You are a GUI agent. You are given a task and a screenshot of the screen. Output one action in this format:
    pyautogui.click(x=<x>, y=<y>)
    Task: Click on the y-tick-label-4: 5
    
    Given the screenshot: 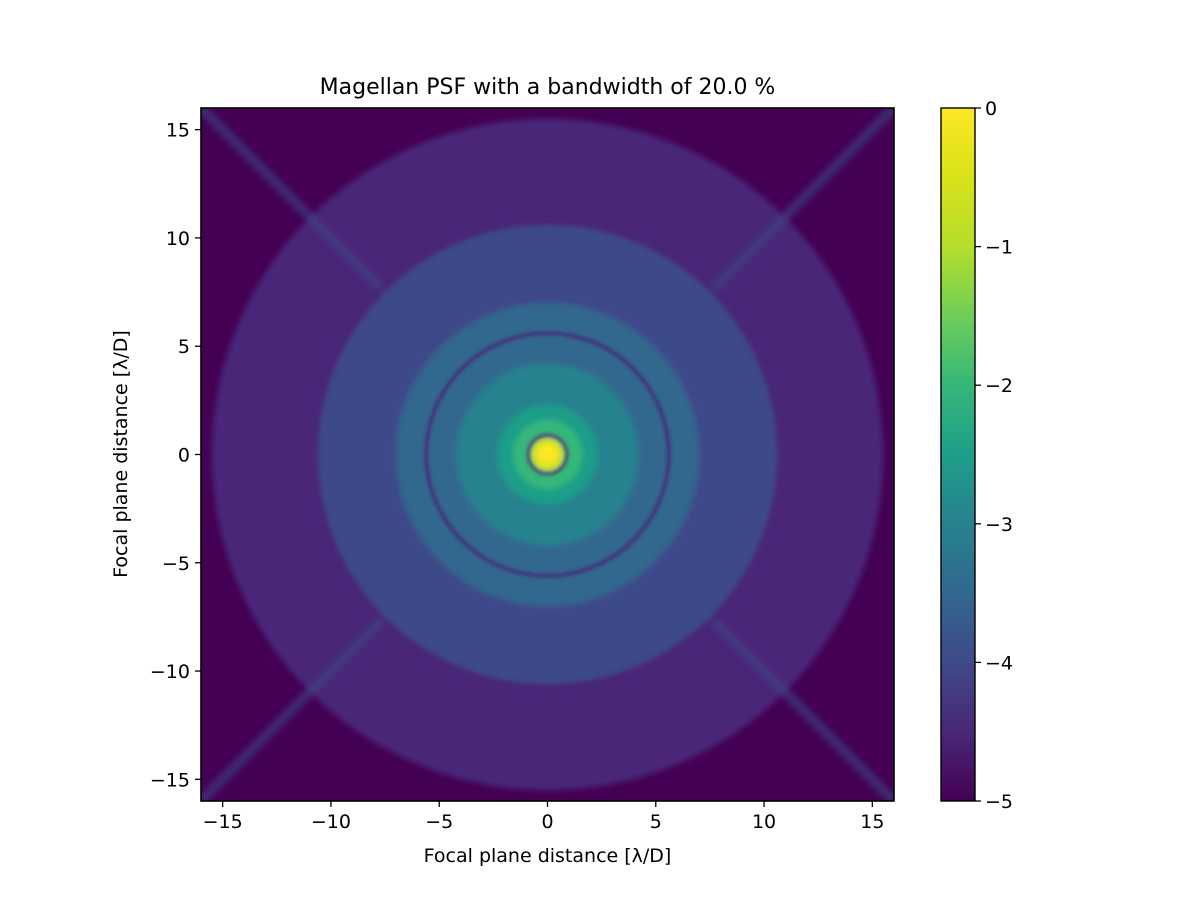 What is the action you would take?
    pyautogui.click(x=184, y=347)
    